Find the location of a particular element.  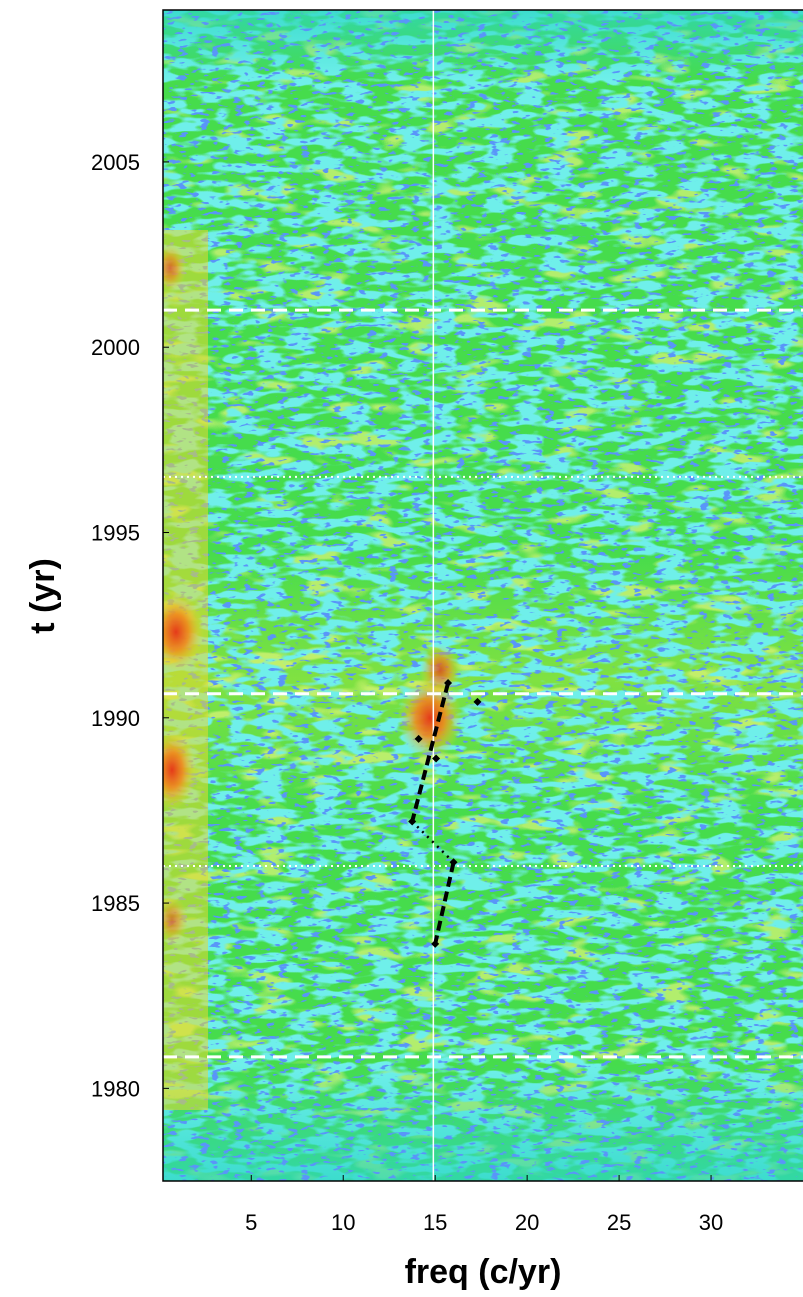

y-tick-label: 1980 is located at coordinates (115, 1088).